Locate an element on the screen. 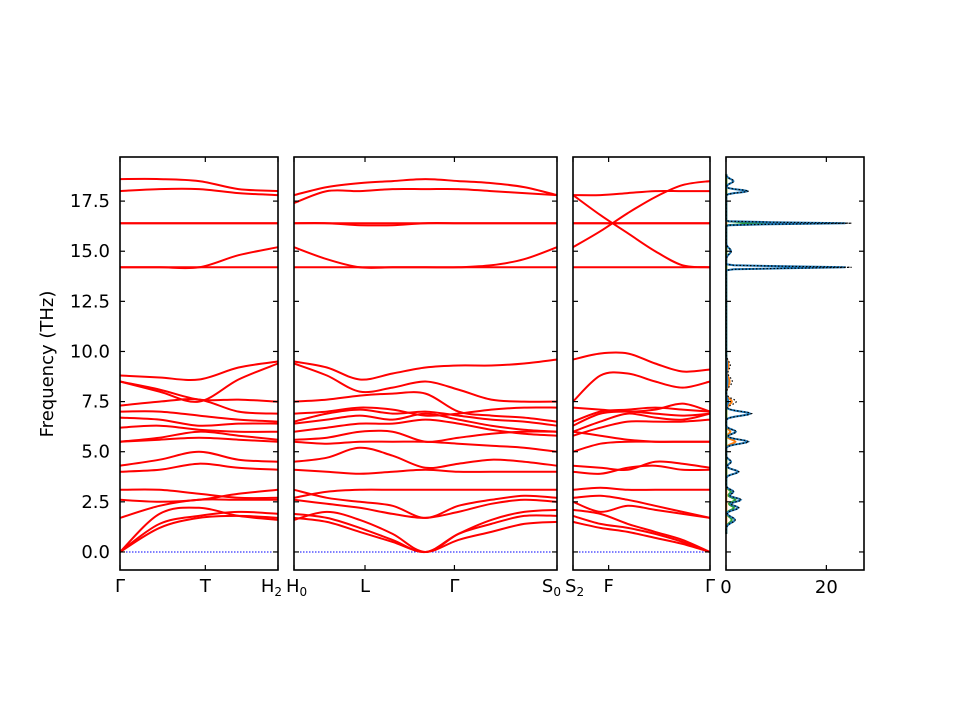  y-tick-label: 5.0 is located at coordinates (95, 452).